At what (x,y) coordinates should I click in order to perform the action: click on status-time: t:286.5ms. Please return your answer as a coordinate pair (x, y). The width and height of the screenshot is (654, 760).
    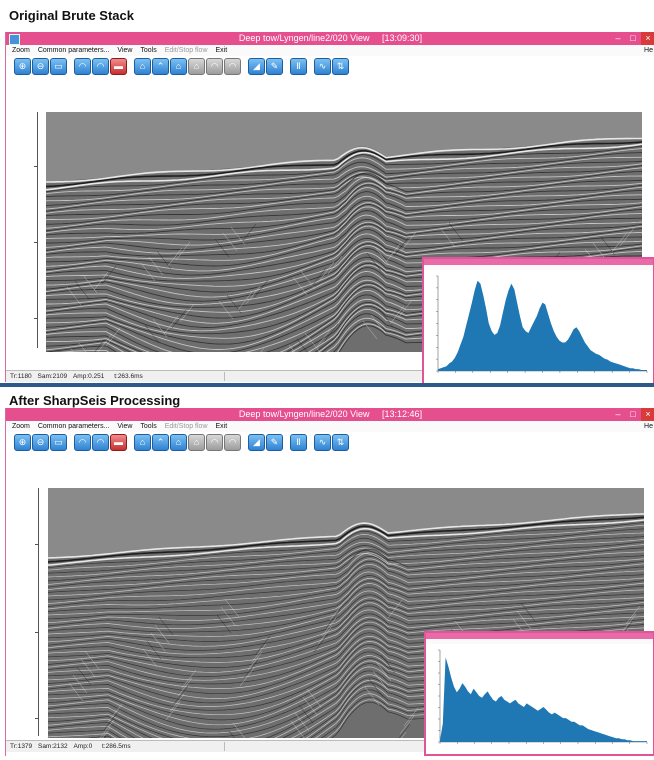
    Looking at the image, I should click on (116, 746).